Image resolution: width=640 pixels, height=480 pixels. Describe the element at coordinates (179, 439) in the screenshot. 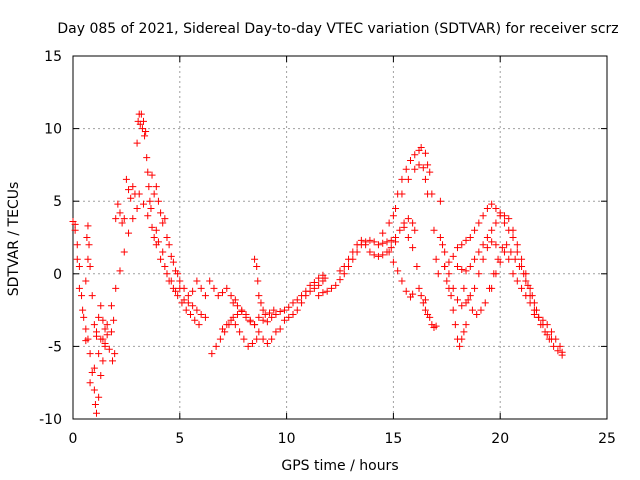

I see `x-tick-label: 5` at that location.